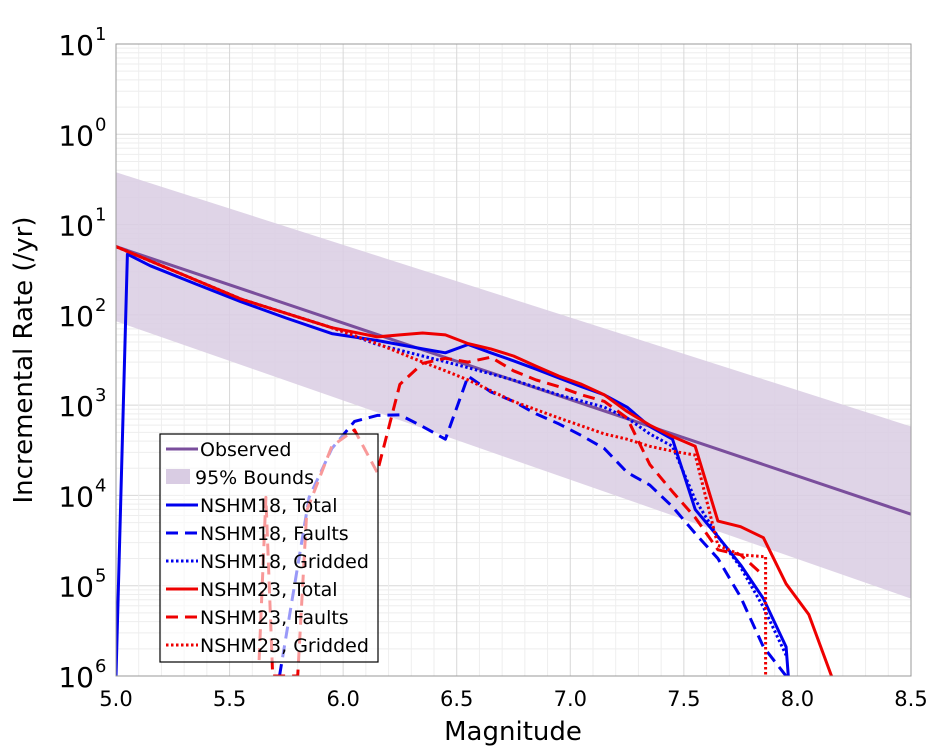 The image size is (950, 750). I want to click on legend-label: 95% Bounds, so click(254, 478).